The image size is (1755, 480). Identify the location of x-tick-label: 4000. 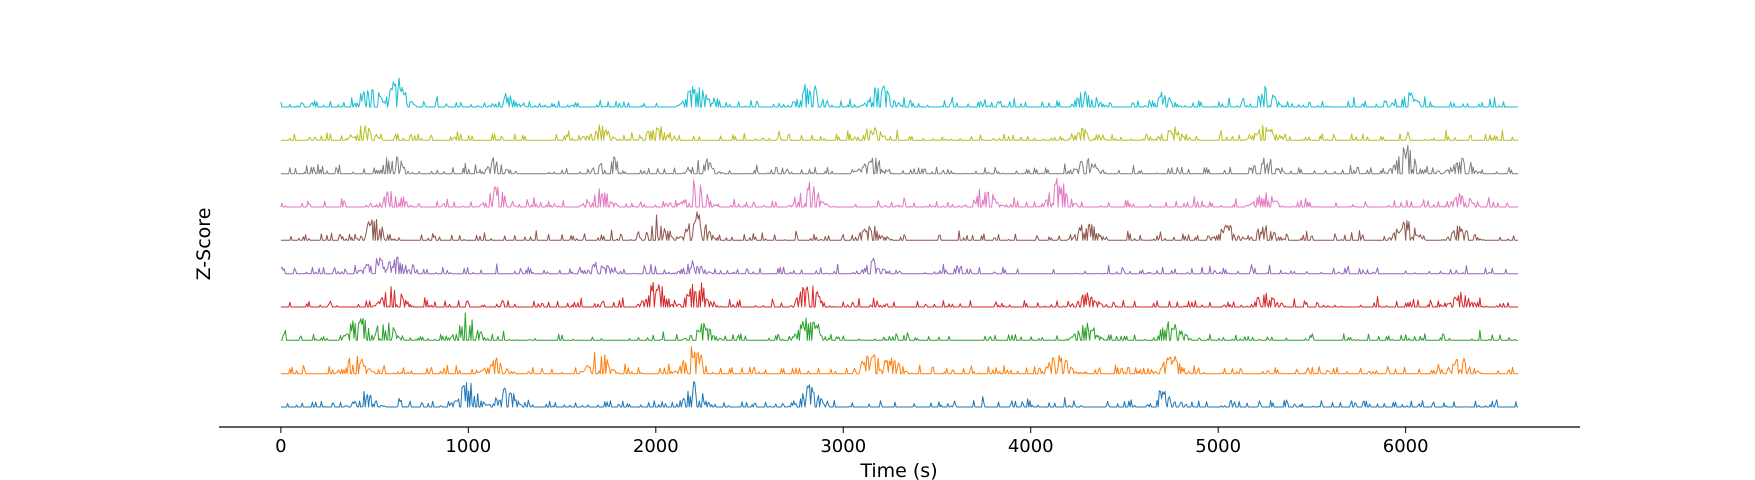
(1031, 446).